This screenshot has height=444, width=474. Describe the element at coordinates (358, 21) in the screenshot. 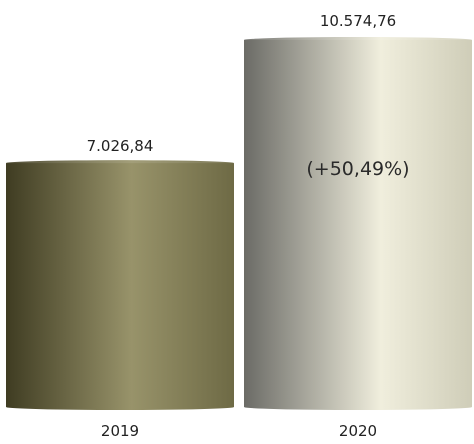

I see `value-label-2020: 10.574,76` at that location.